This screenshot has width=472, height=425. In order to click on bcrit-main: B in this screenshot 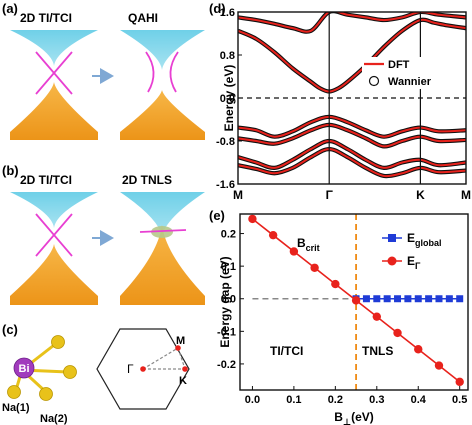, I will do `click(301, 243)`.